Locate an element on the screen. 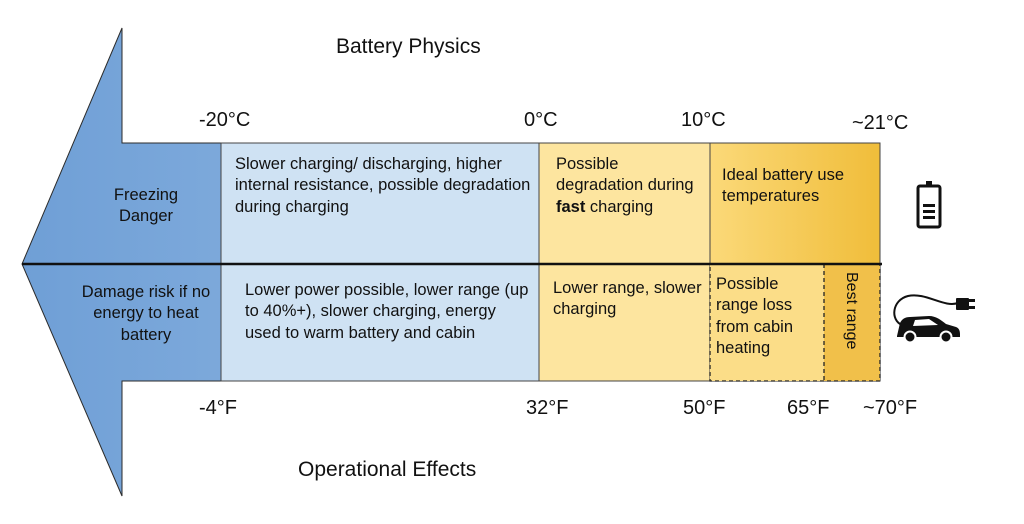 The width and height of the screenshot is (1024, 524). cold-band is located at coordinates (380, 262).